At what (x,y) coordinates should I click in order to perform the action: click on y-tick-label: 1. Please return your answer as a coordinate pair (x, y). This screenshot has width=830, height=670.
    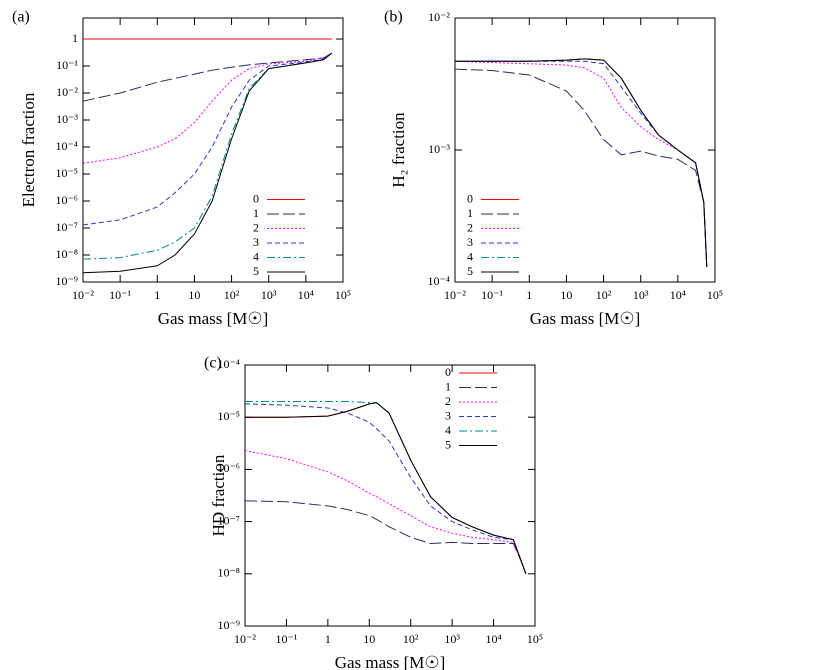
    Looking at the image, I should click on (75, 38).